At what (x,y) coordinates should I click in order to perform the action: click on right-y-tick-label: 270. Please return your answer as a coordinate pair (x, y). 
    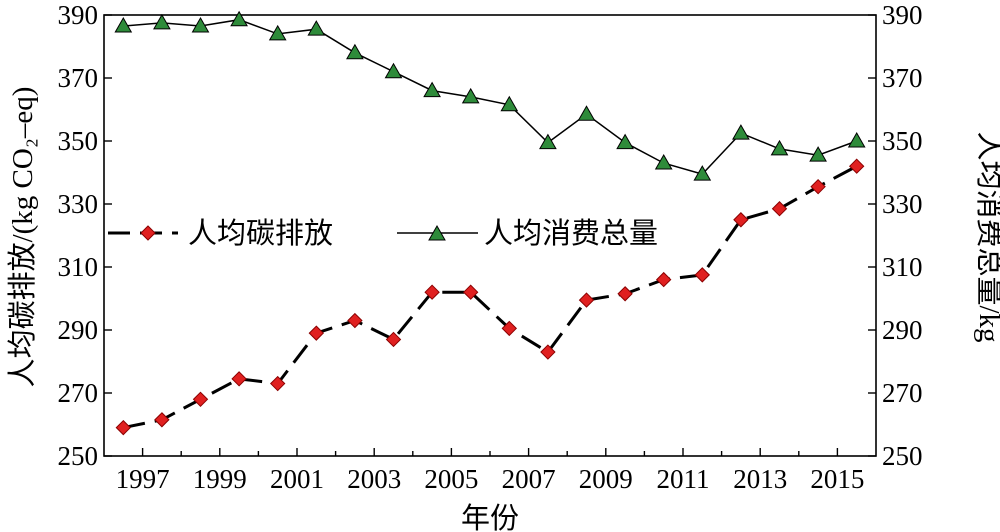
    Looking at the image, I should click on (902, 393).